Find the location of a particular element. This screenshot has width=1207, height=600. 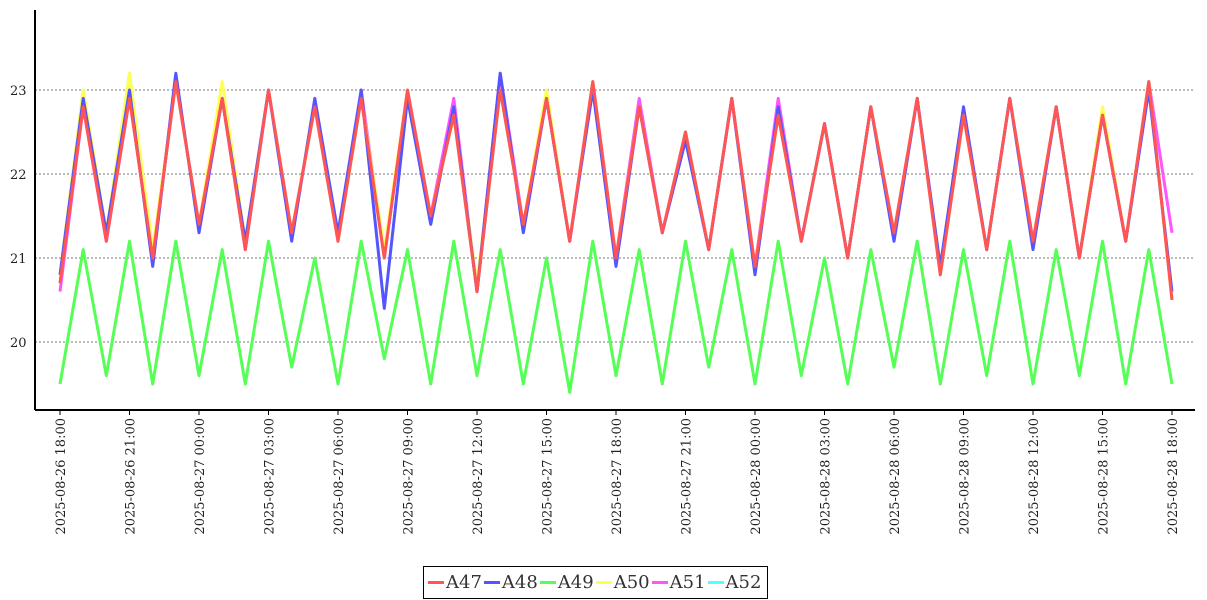

legend-item-a47: A47 is located at coordinates (455, 582).